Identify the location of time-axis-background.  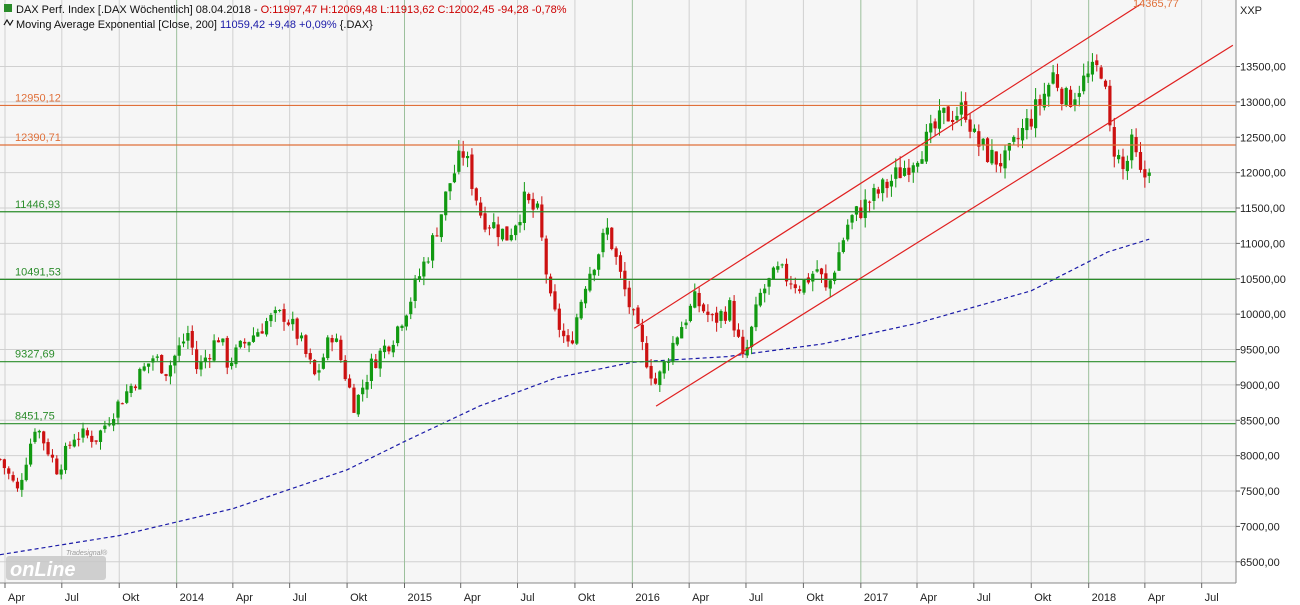
(650, 594).